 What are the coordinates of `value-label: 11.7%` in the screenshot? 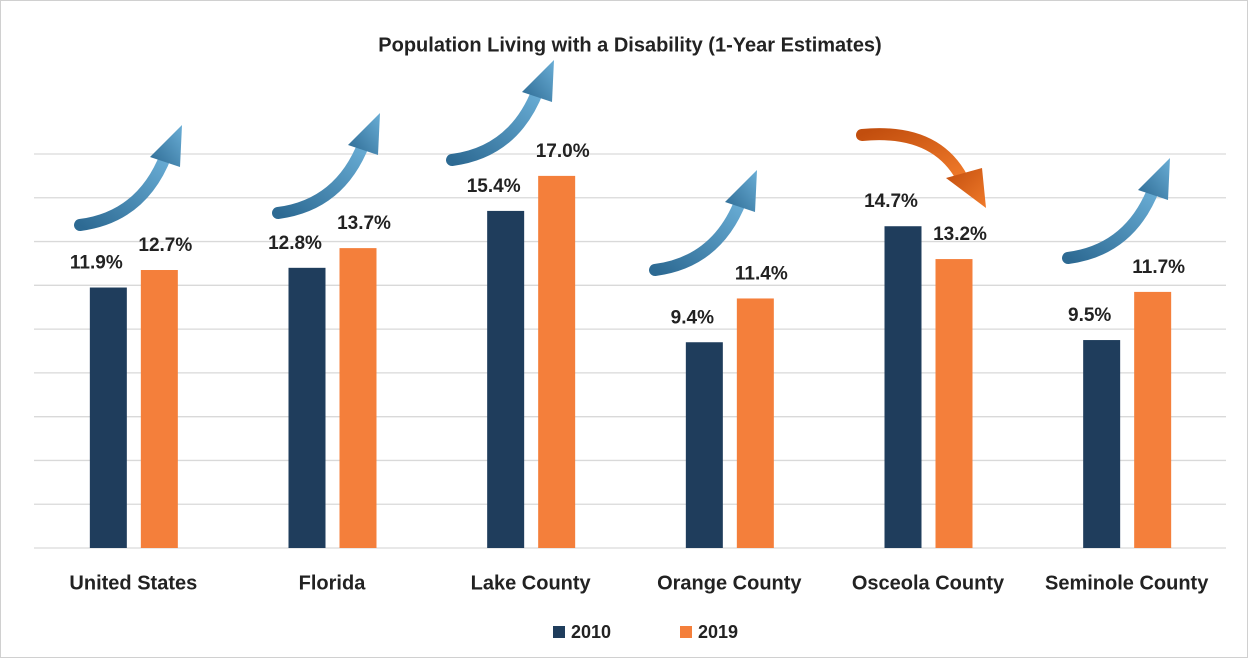 It's located at (1158, 267).